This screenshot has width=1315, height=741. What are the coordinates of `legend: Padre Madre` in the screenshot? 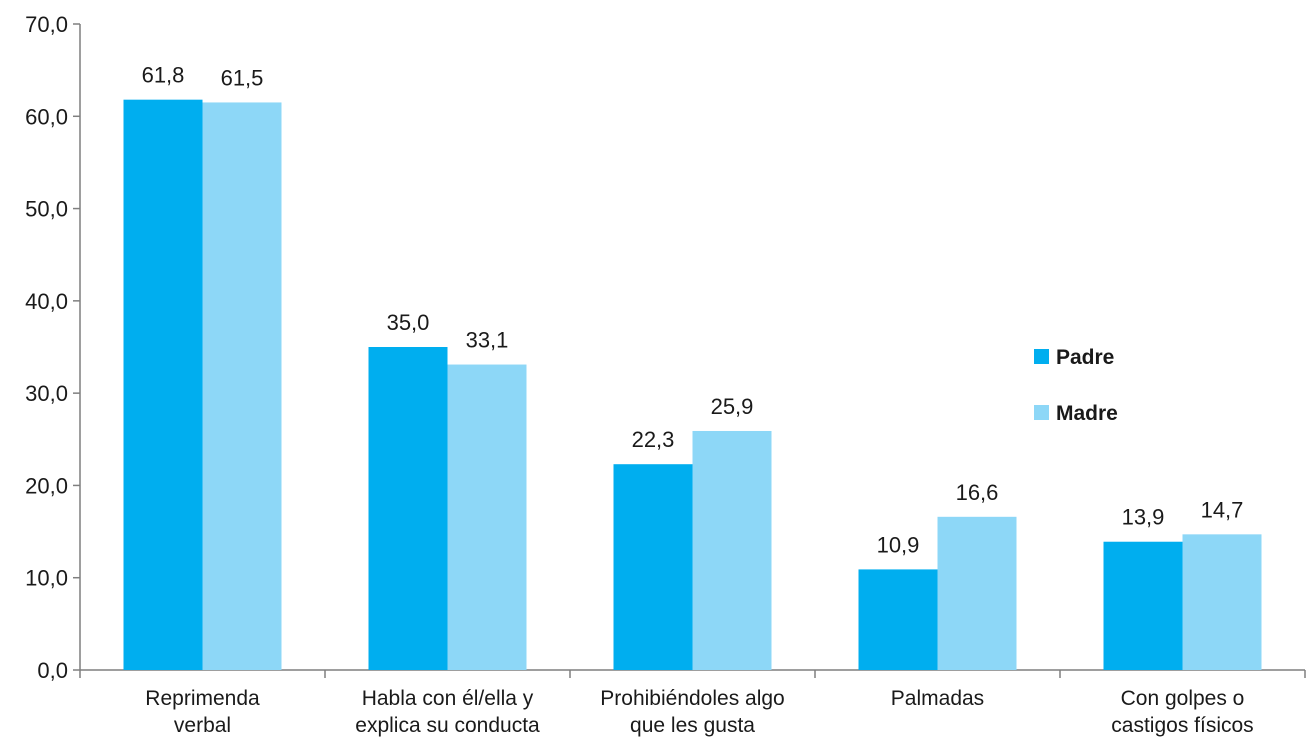 It's located at (1076, 385).